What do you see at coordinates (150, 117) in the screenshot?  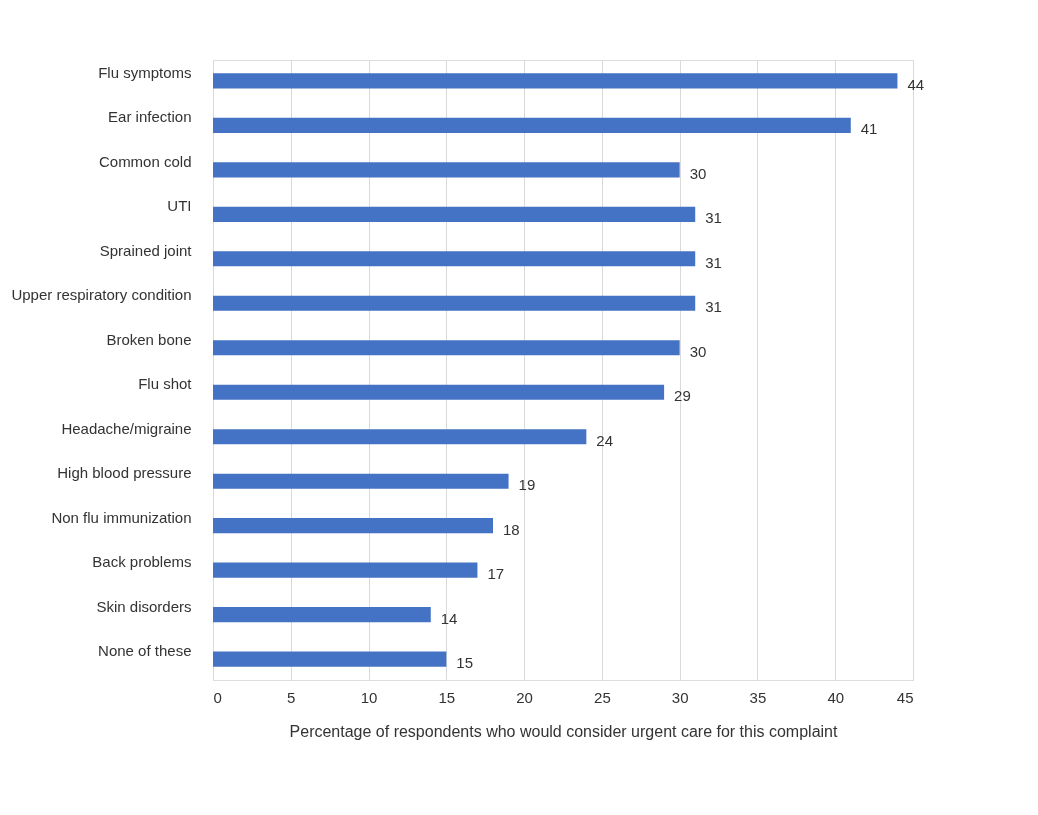 I see `y-tick-label: Ear infection` at bounding box center [150, 117].